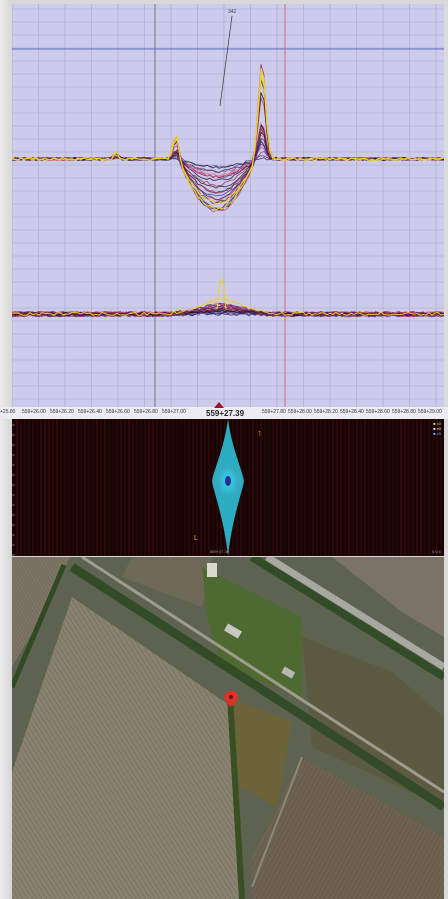 The width and height of the screenshot is (448, 899). Describe the element at coordinates (221, 294) in the screenshot. I see `highlighted-spike` at that location.